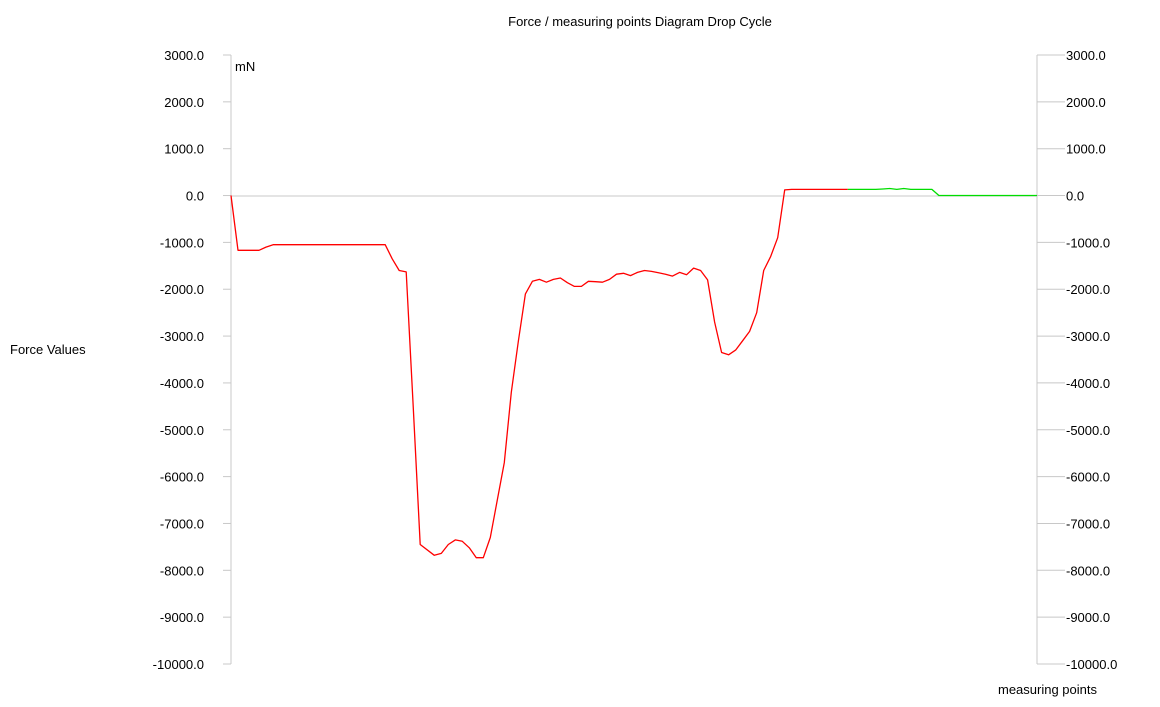 This screenshot has width=1160, height=707. What do you see at coordinates (182, 289) in the screenshot?
I see `left-tick-label: -2000.0` at bounding box center [182, 289].